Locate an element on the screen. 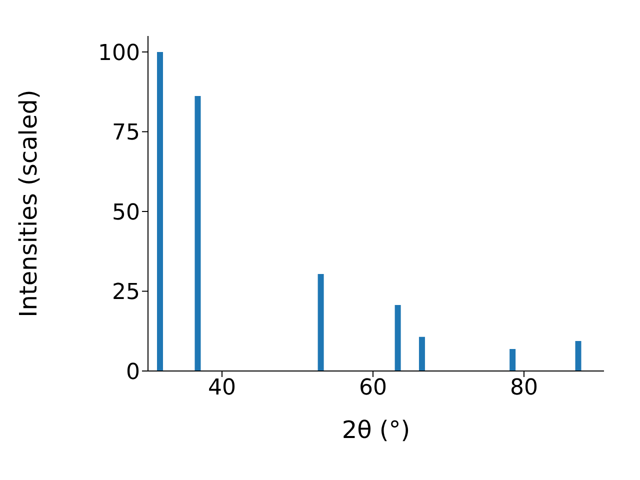  y-tick-label: 25 is located at coordinates (126, 293).